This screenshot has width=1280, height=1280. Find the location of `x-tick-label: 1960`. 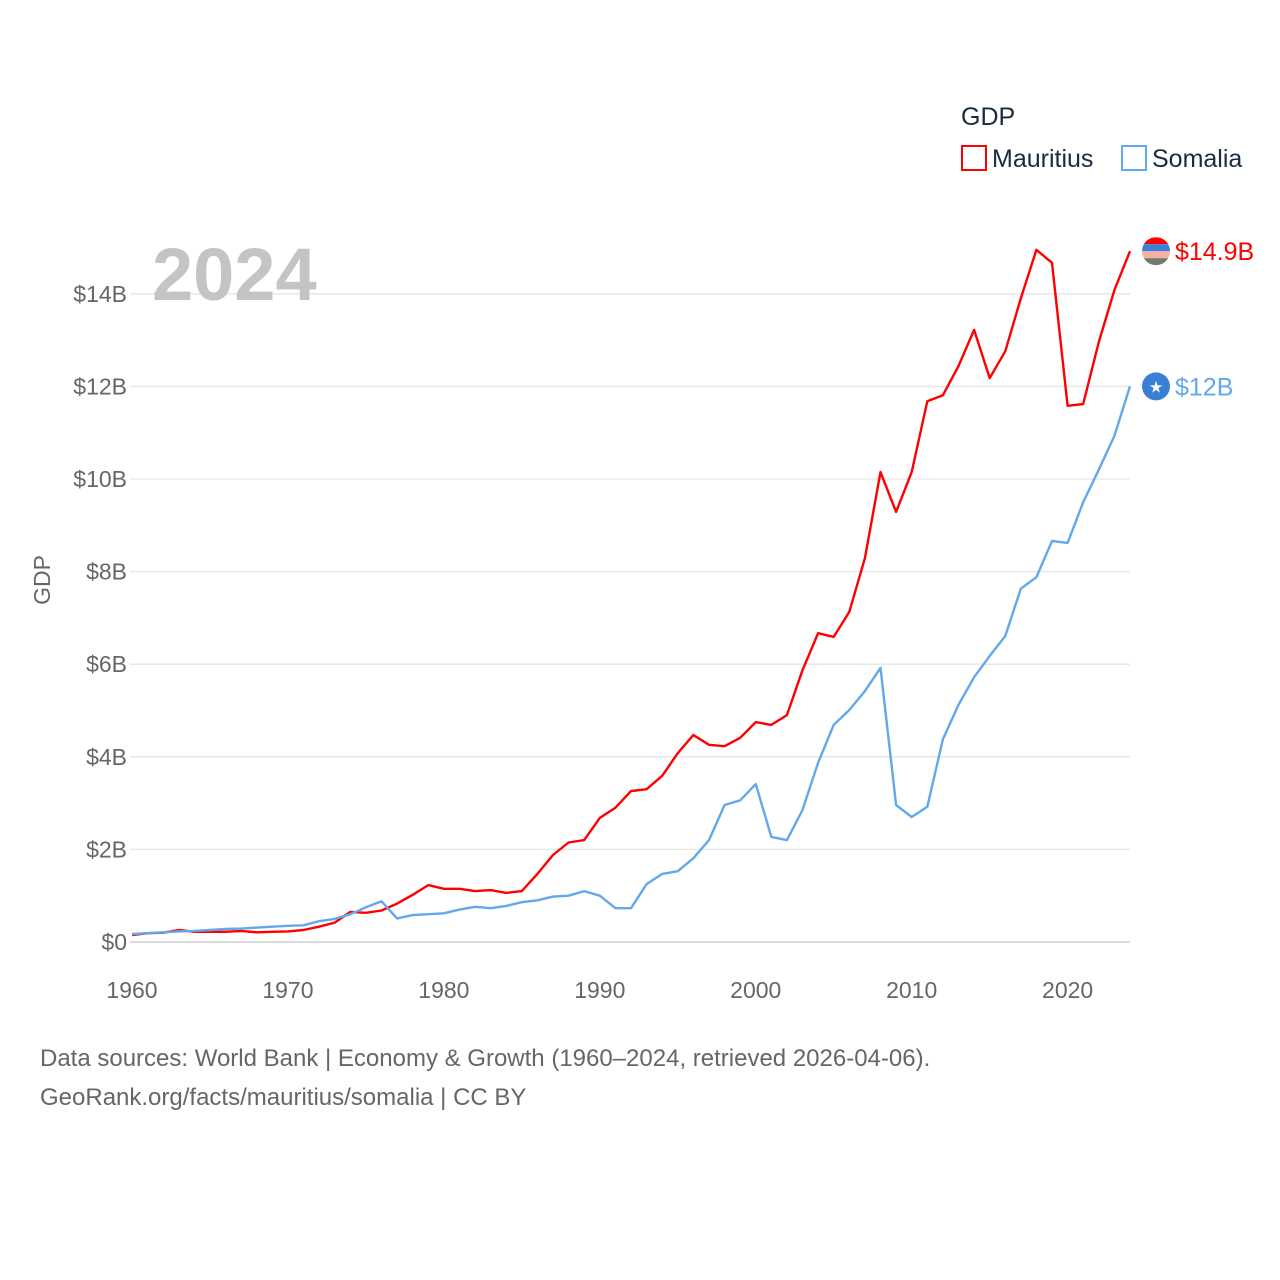

x-tick-label: 1960 is located at coordinates (131, 990).